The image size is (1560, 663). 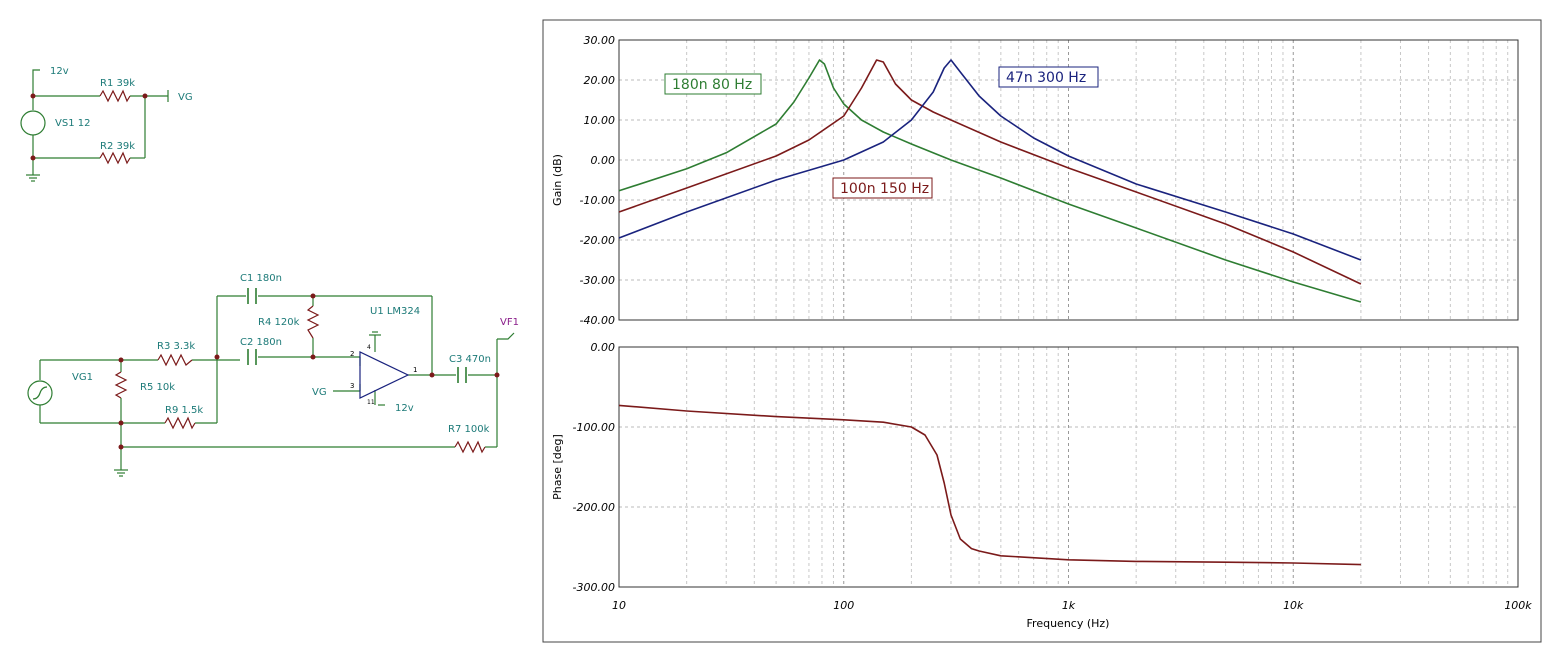 I want to click on x-tick-label: 100k, so click(x=1518, y=605).